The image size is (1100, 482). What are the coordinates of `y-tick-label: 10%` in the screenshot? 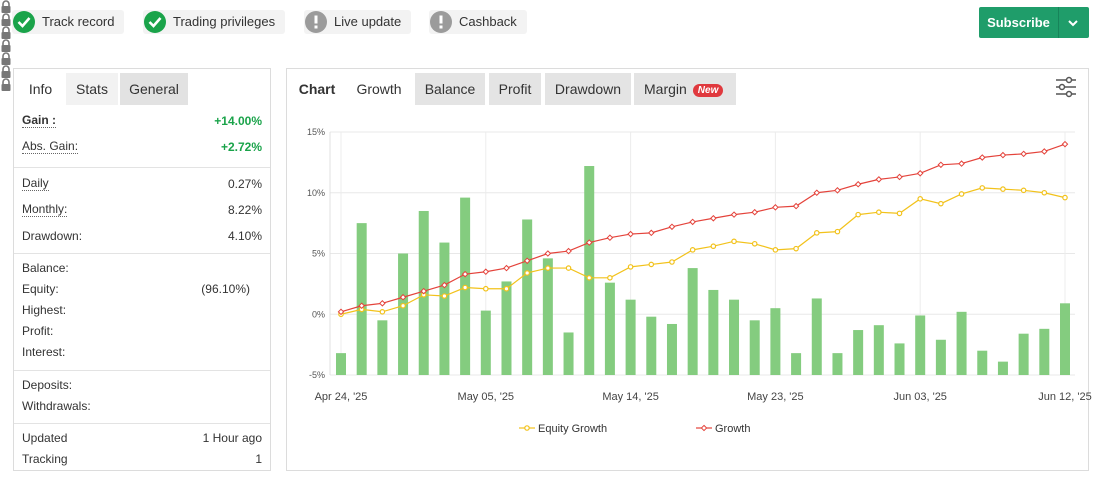 It's located at (316, 193).